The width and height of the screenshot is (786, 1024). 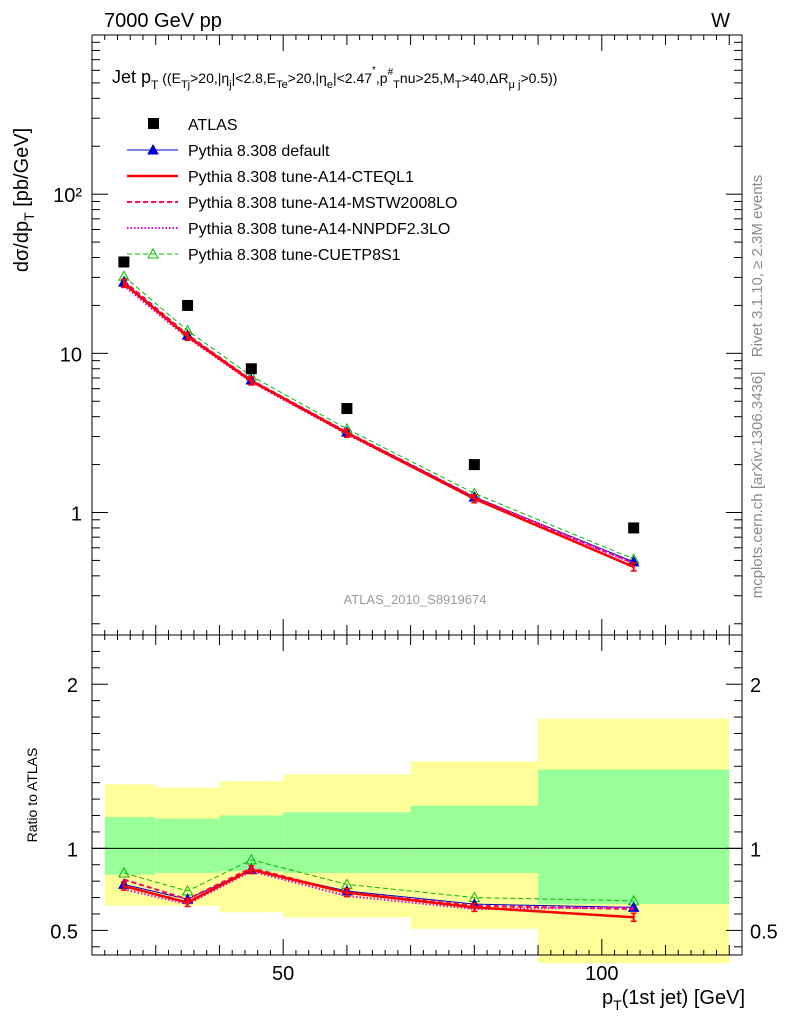 I want to click on ratio-series-4-line, so click(x=378, y=880).